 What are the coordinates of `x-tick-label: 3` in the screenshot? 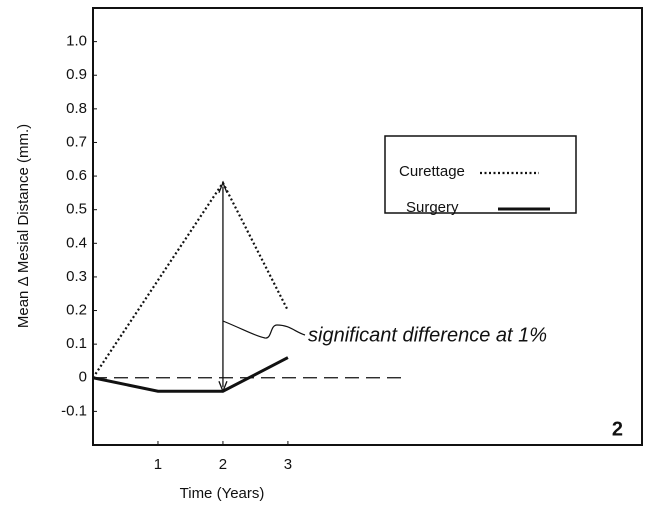 It's located at (288, 464).